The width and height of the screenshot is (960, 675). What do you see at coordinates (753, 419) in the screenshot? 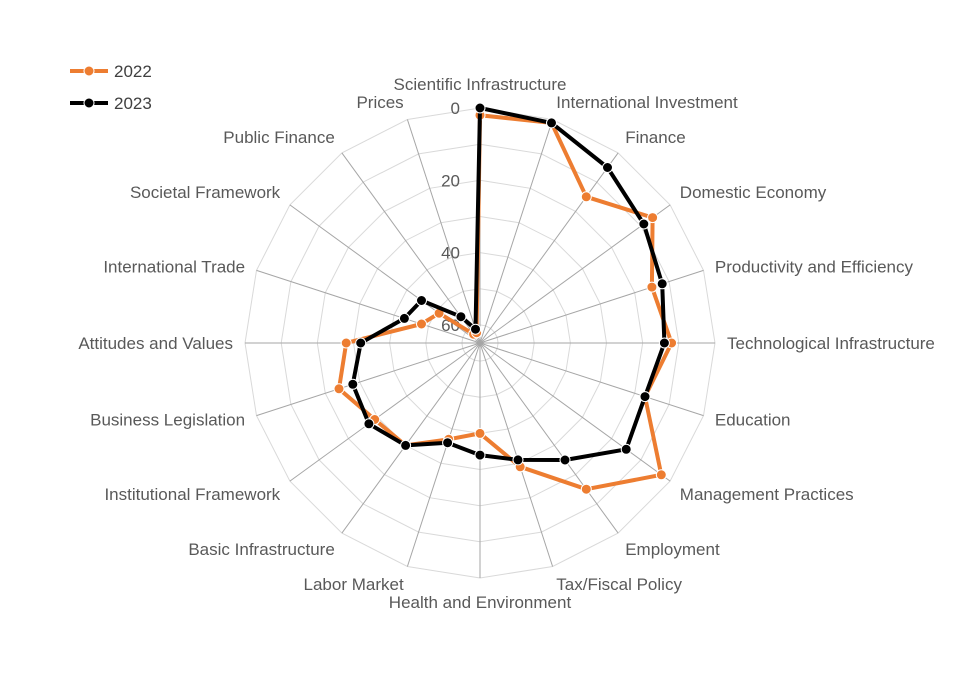
I see `category-label-6: Education` at bounding box center [753, 419].